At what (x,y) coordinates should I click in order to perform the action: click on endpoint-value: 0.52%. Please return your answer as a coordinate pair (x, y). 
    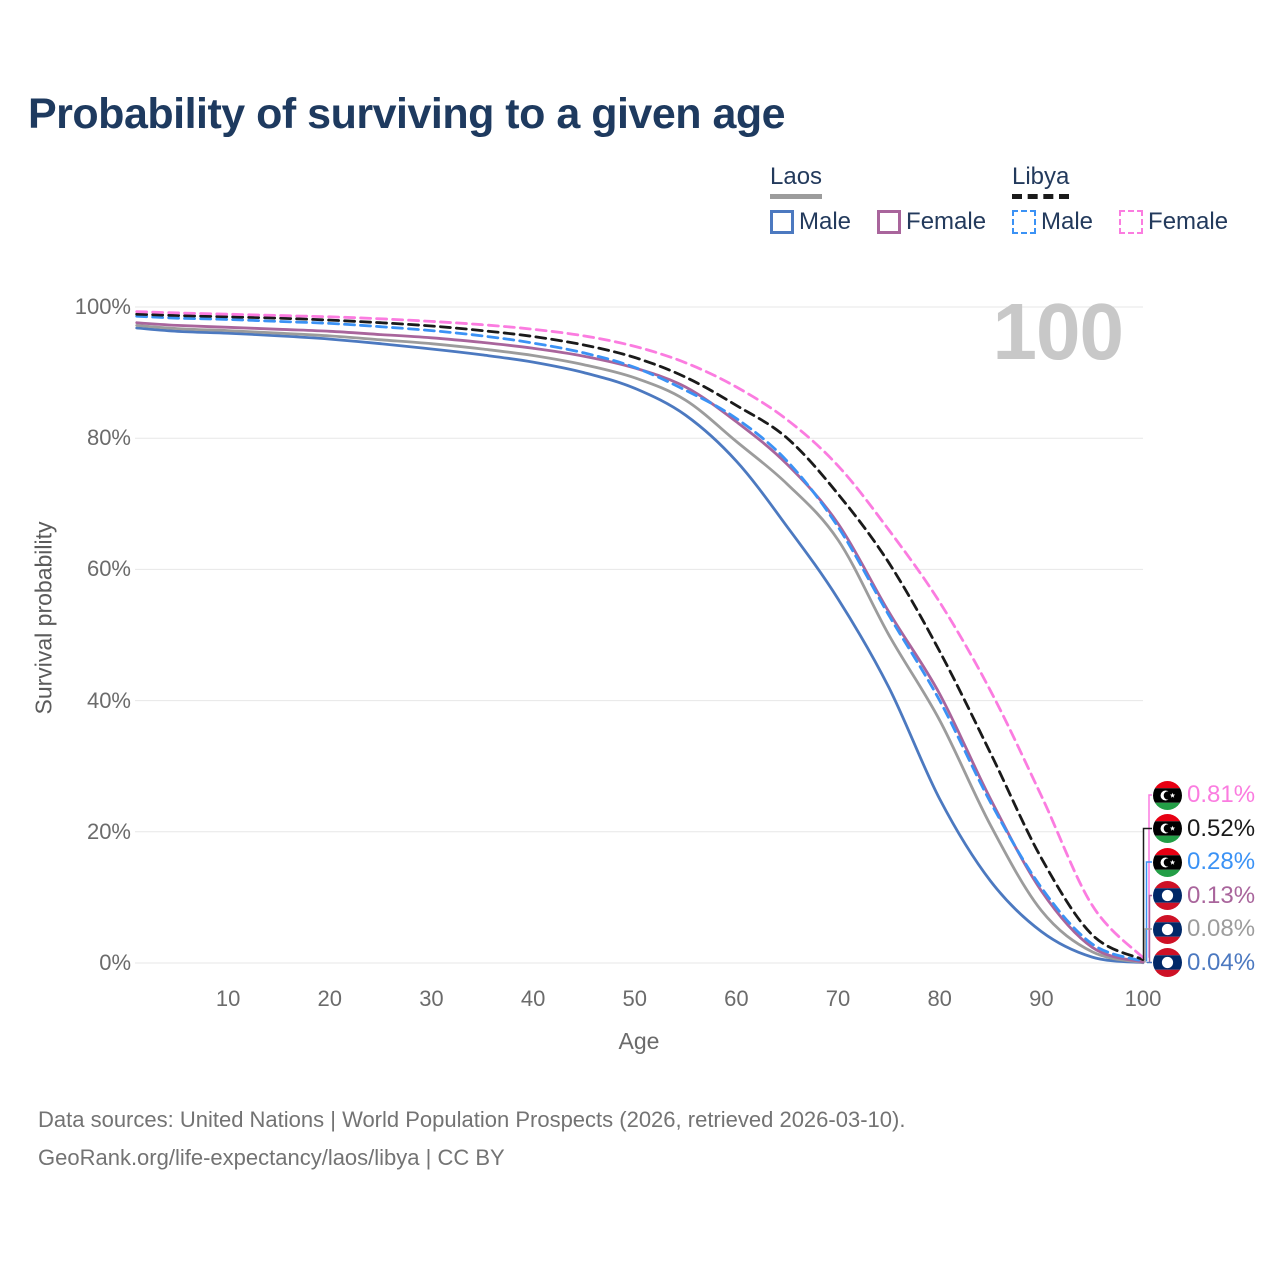
    Looking at the image, I should click on (1221, 828).